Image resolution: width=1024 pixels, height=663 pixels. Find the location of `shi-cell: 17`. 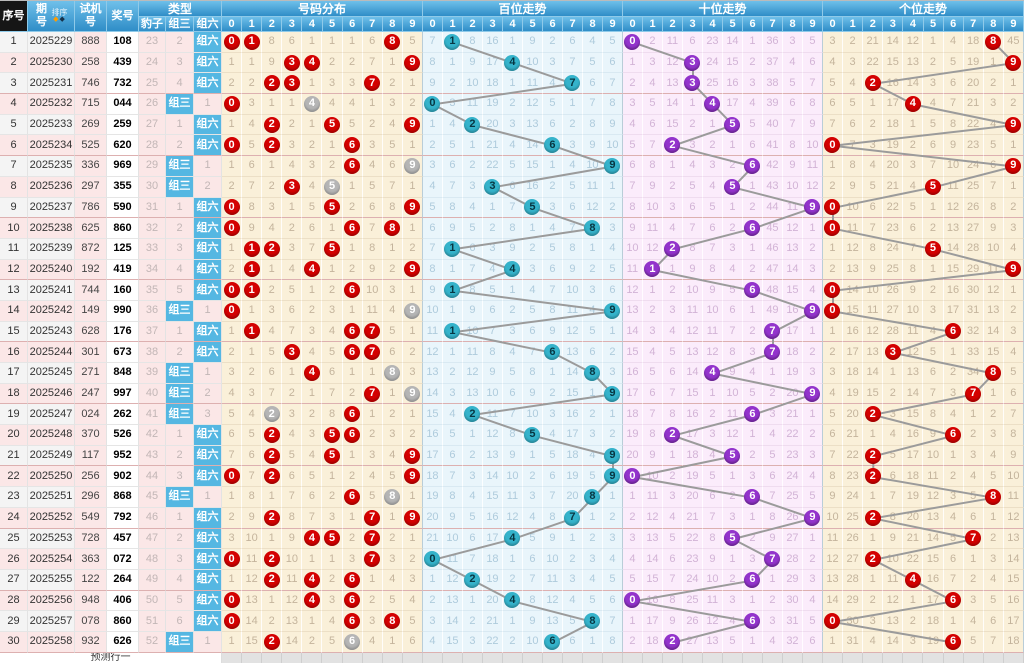

shi-cell: 17 is located at coordinates (692, 435).